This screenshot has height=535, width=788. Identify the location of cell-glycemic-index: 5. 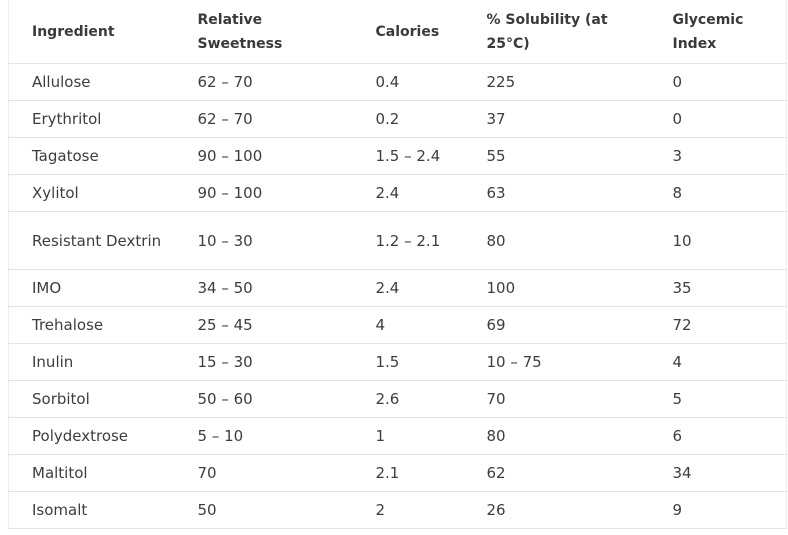
(717, 399).